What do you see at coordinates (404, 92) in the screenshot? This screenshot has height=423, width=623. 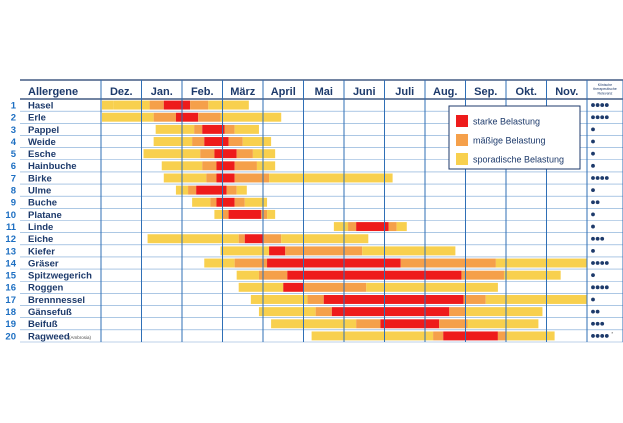 I see `month-label-8: Juli` at bounding box center [404, 92].